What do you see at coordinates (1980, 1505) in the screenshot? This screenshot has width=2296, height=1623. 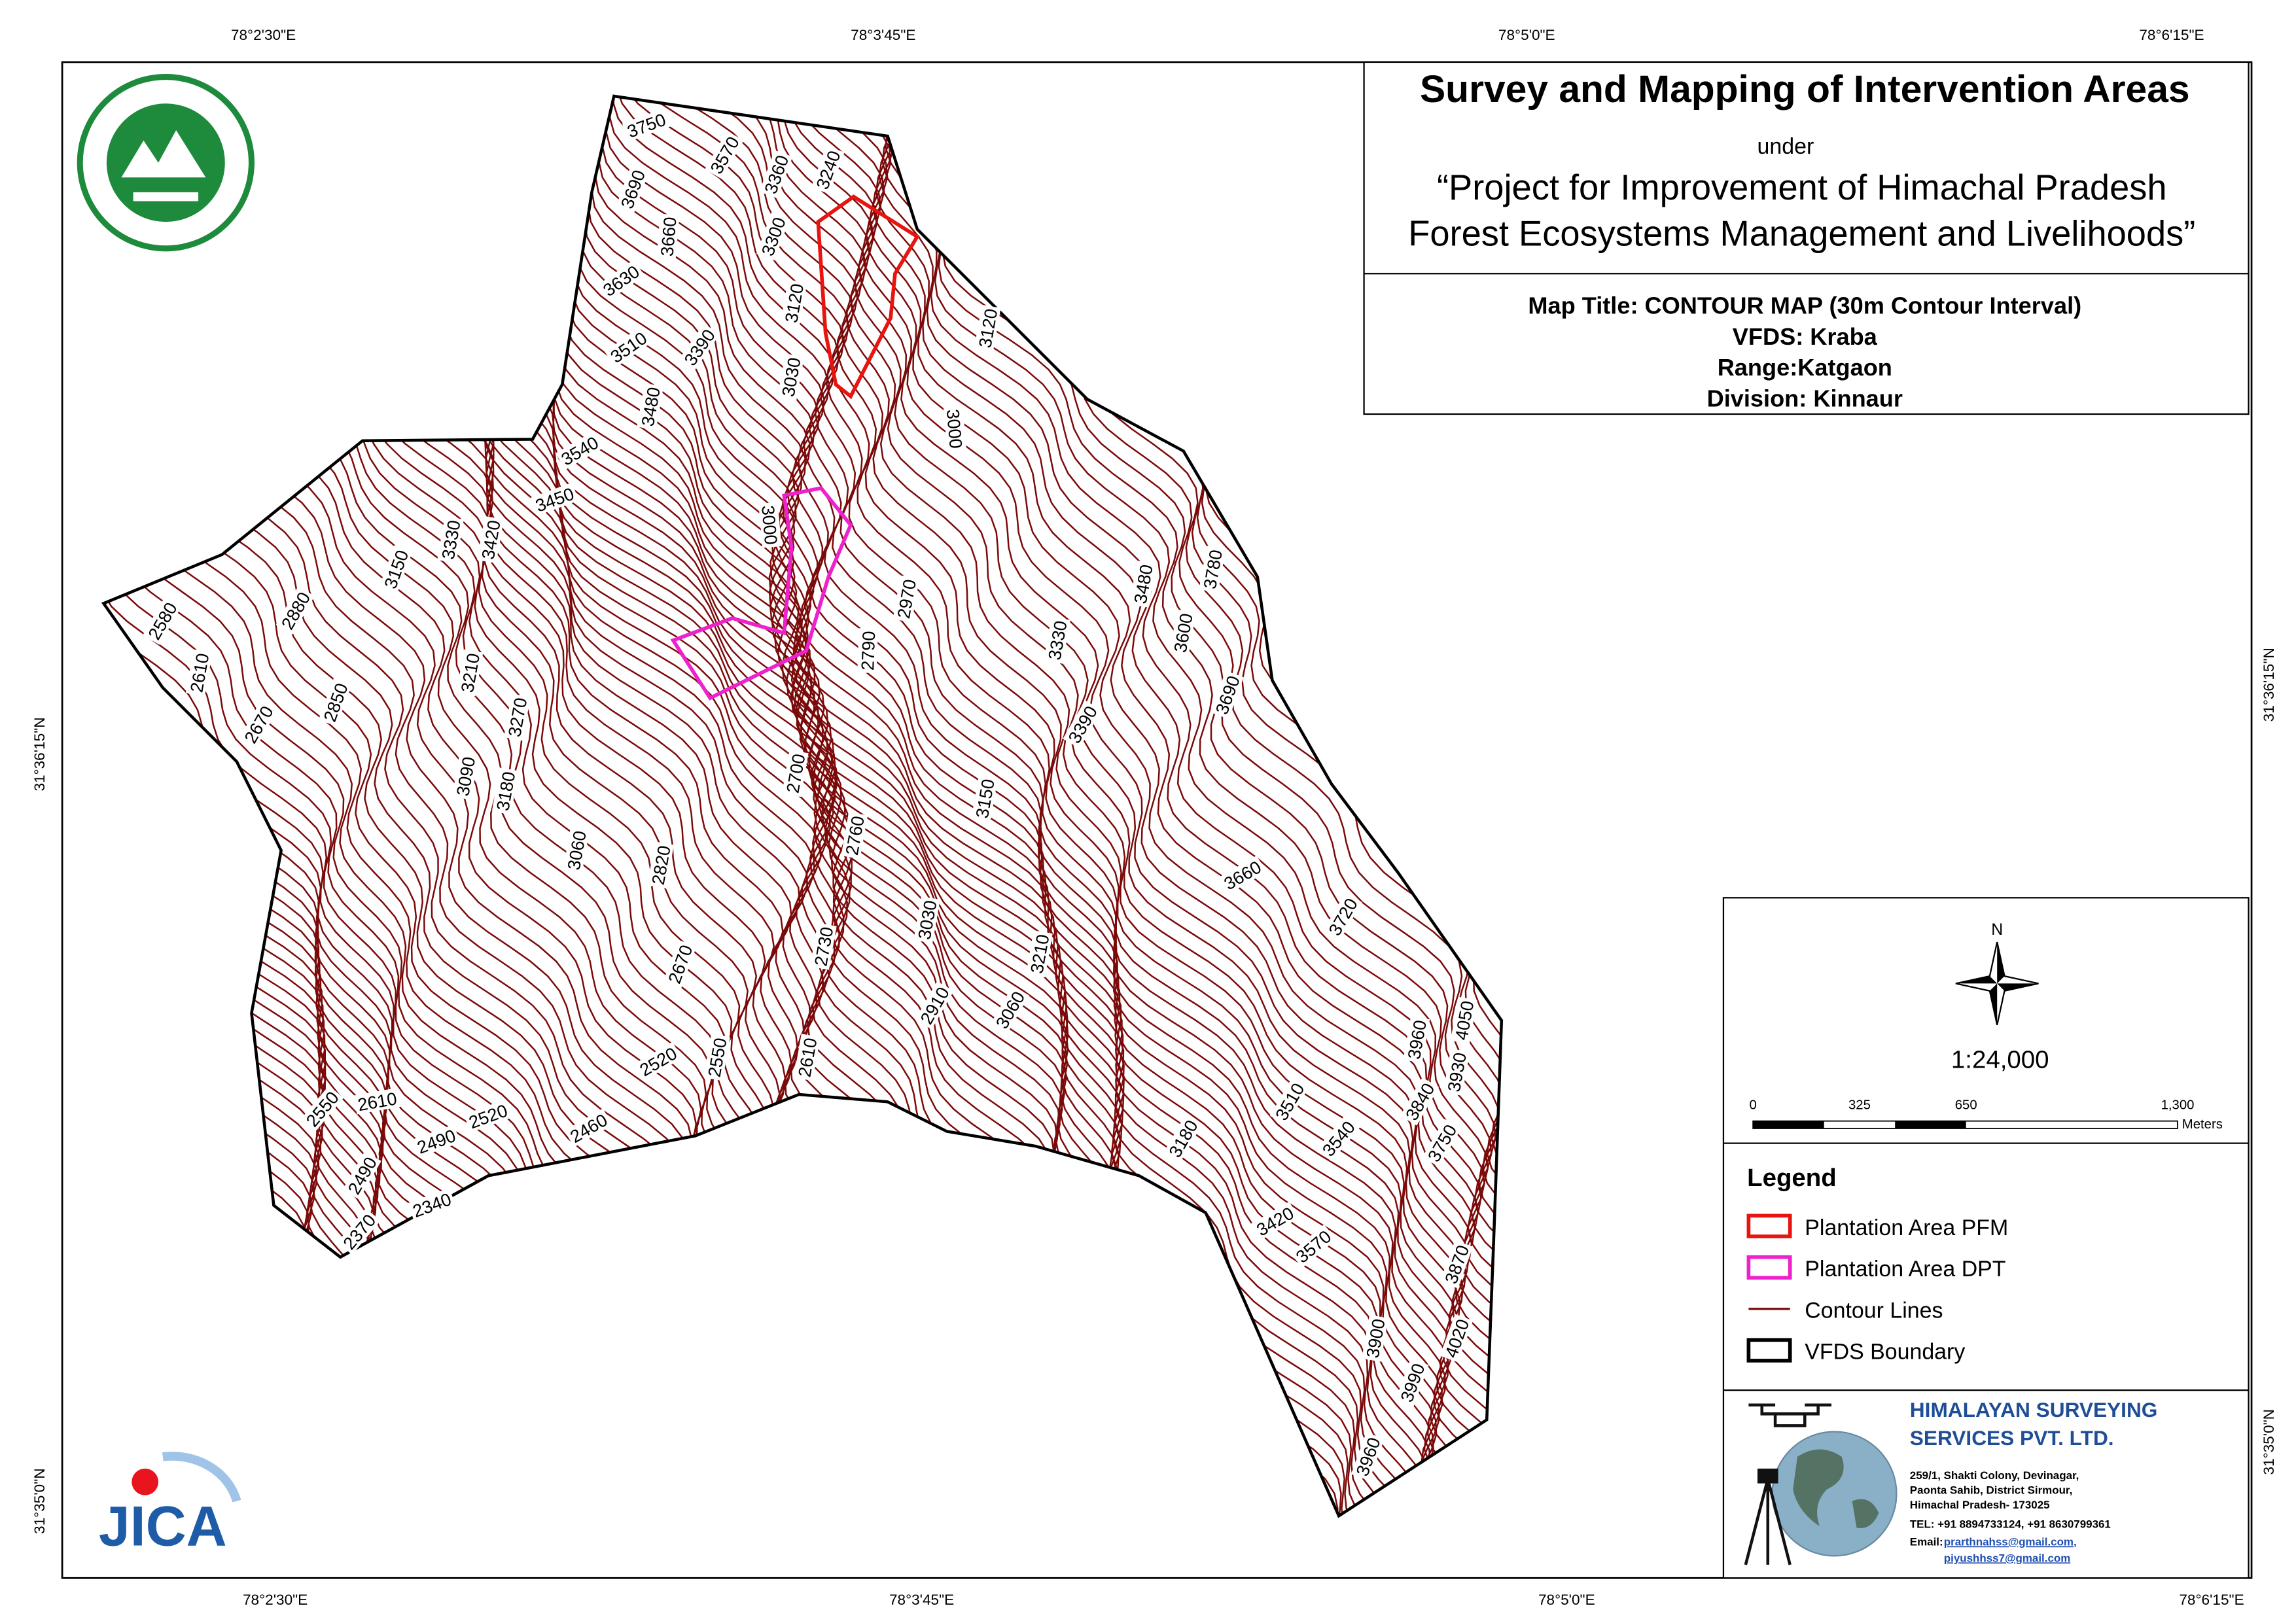 I see `address: Himachal Pradesh- 173025` at bounding box center [1980, 1505].